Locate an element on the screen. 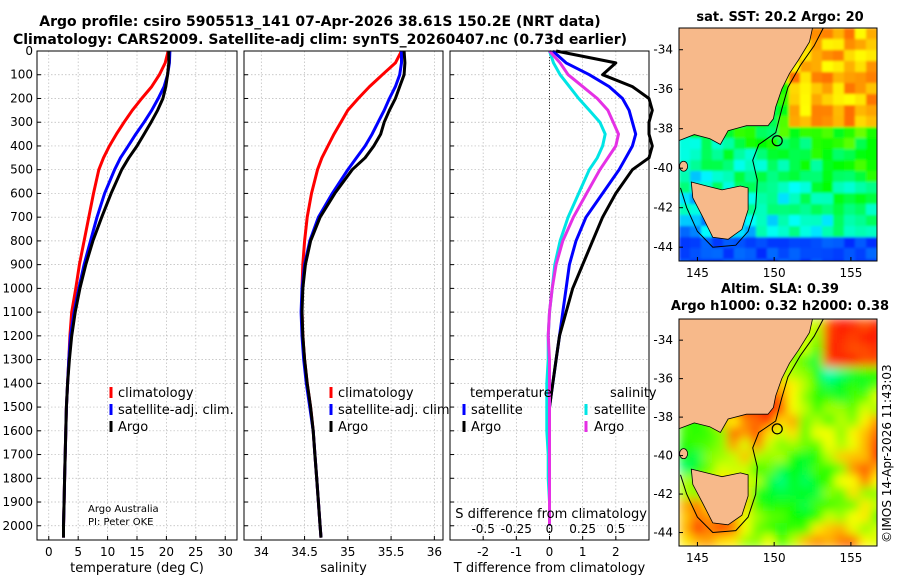 The image size is (900, 580). map-lat-label: -40 is located at coordinates (663, 456).